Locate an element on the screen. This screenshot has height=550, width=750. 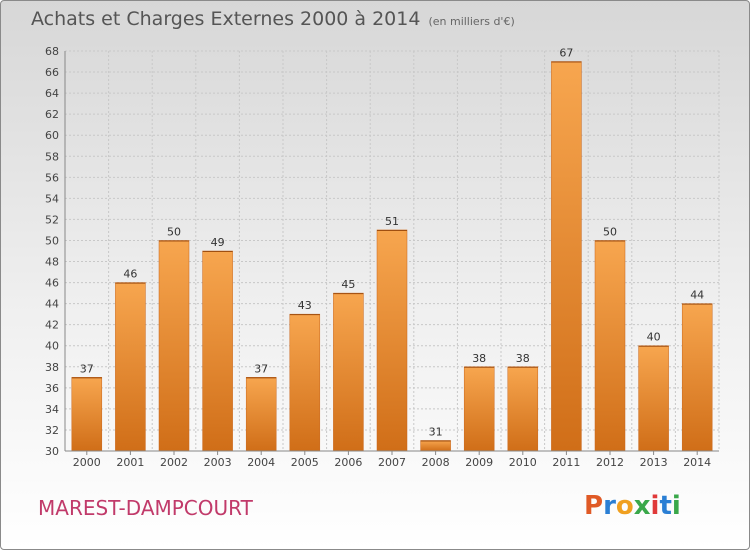
x-tick-label: 2004 is located at coordinates (261, 462).